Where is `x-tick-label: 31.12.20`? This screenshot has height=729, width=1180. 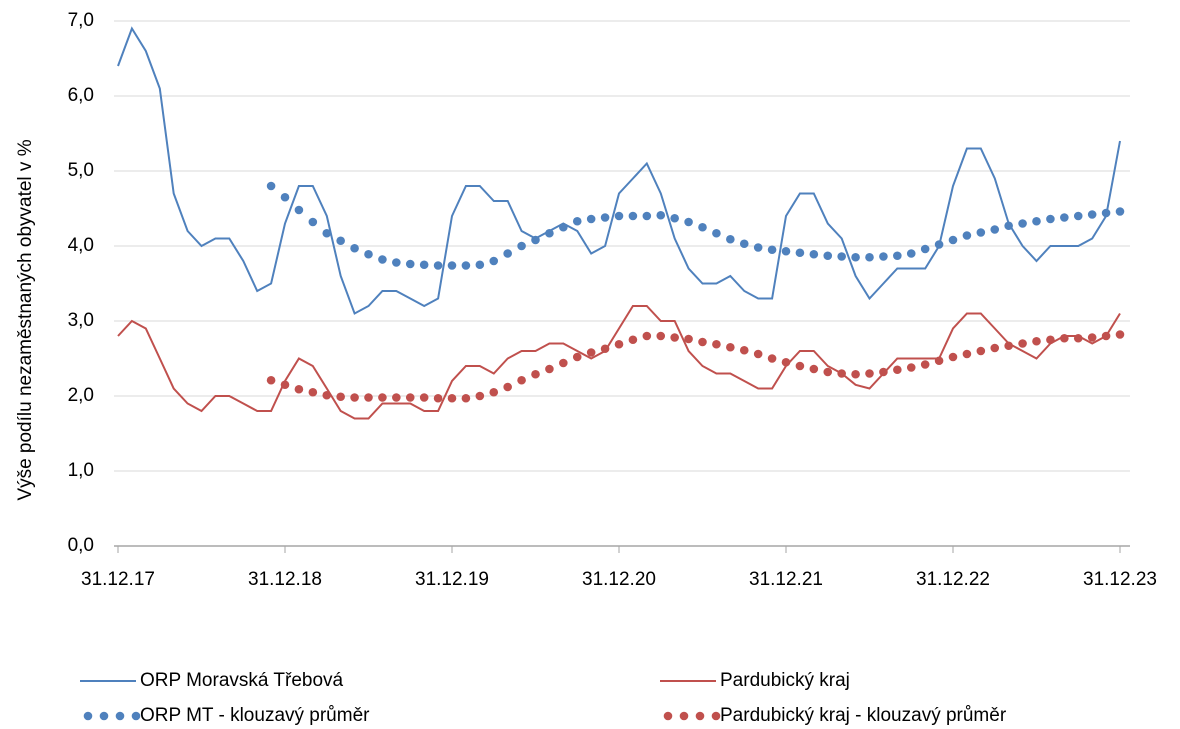 x-tick-label: 31.12.20 is located at coordinates (619, 579).